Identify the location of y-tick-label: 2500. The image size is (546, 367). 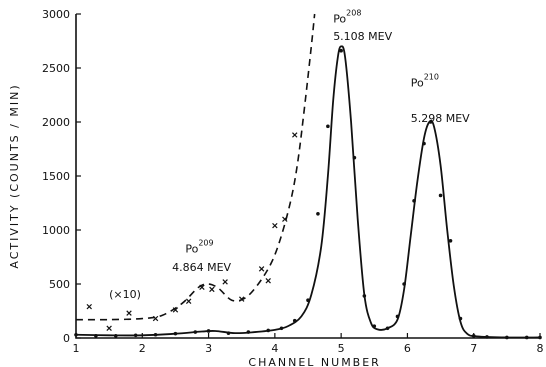
(56, 68).